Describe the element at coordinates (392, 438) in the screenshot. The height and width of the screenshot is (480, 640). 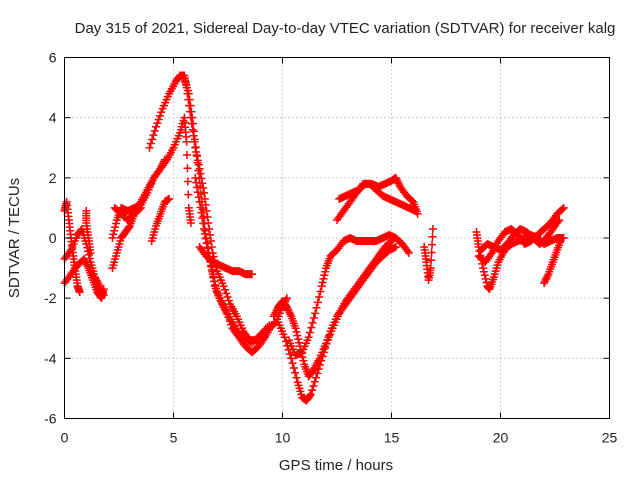
I see `x-tick-label: 15` at that location.